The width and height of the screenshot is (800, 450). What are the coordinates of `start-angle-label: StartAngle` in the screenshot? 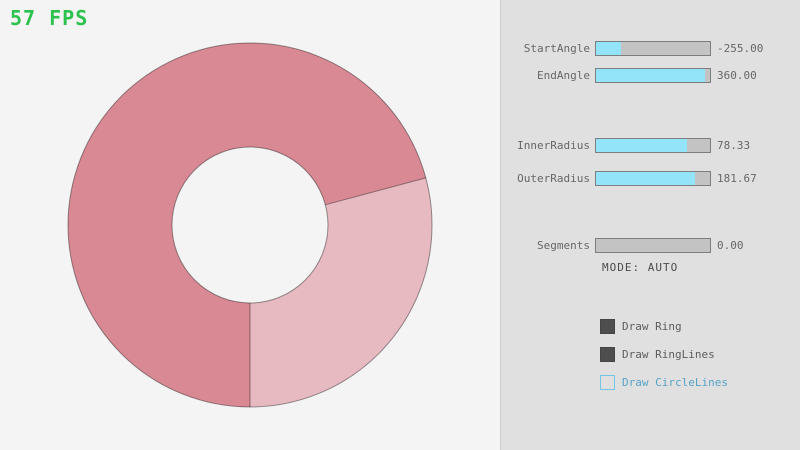 It's located at (556, 48).